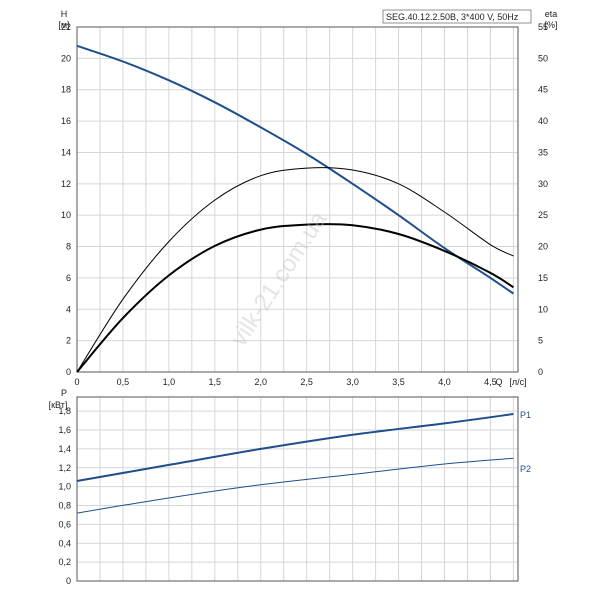 The width and height of the screenshot is (600, 600). I want to click on p-axis-label: P, so click(64, 393).